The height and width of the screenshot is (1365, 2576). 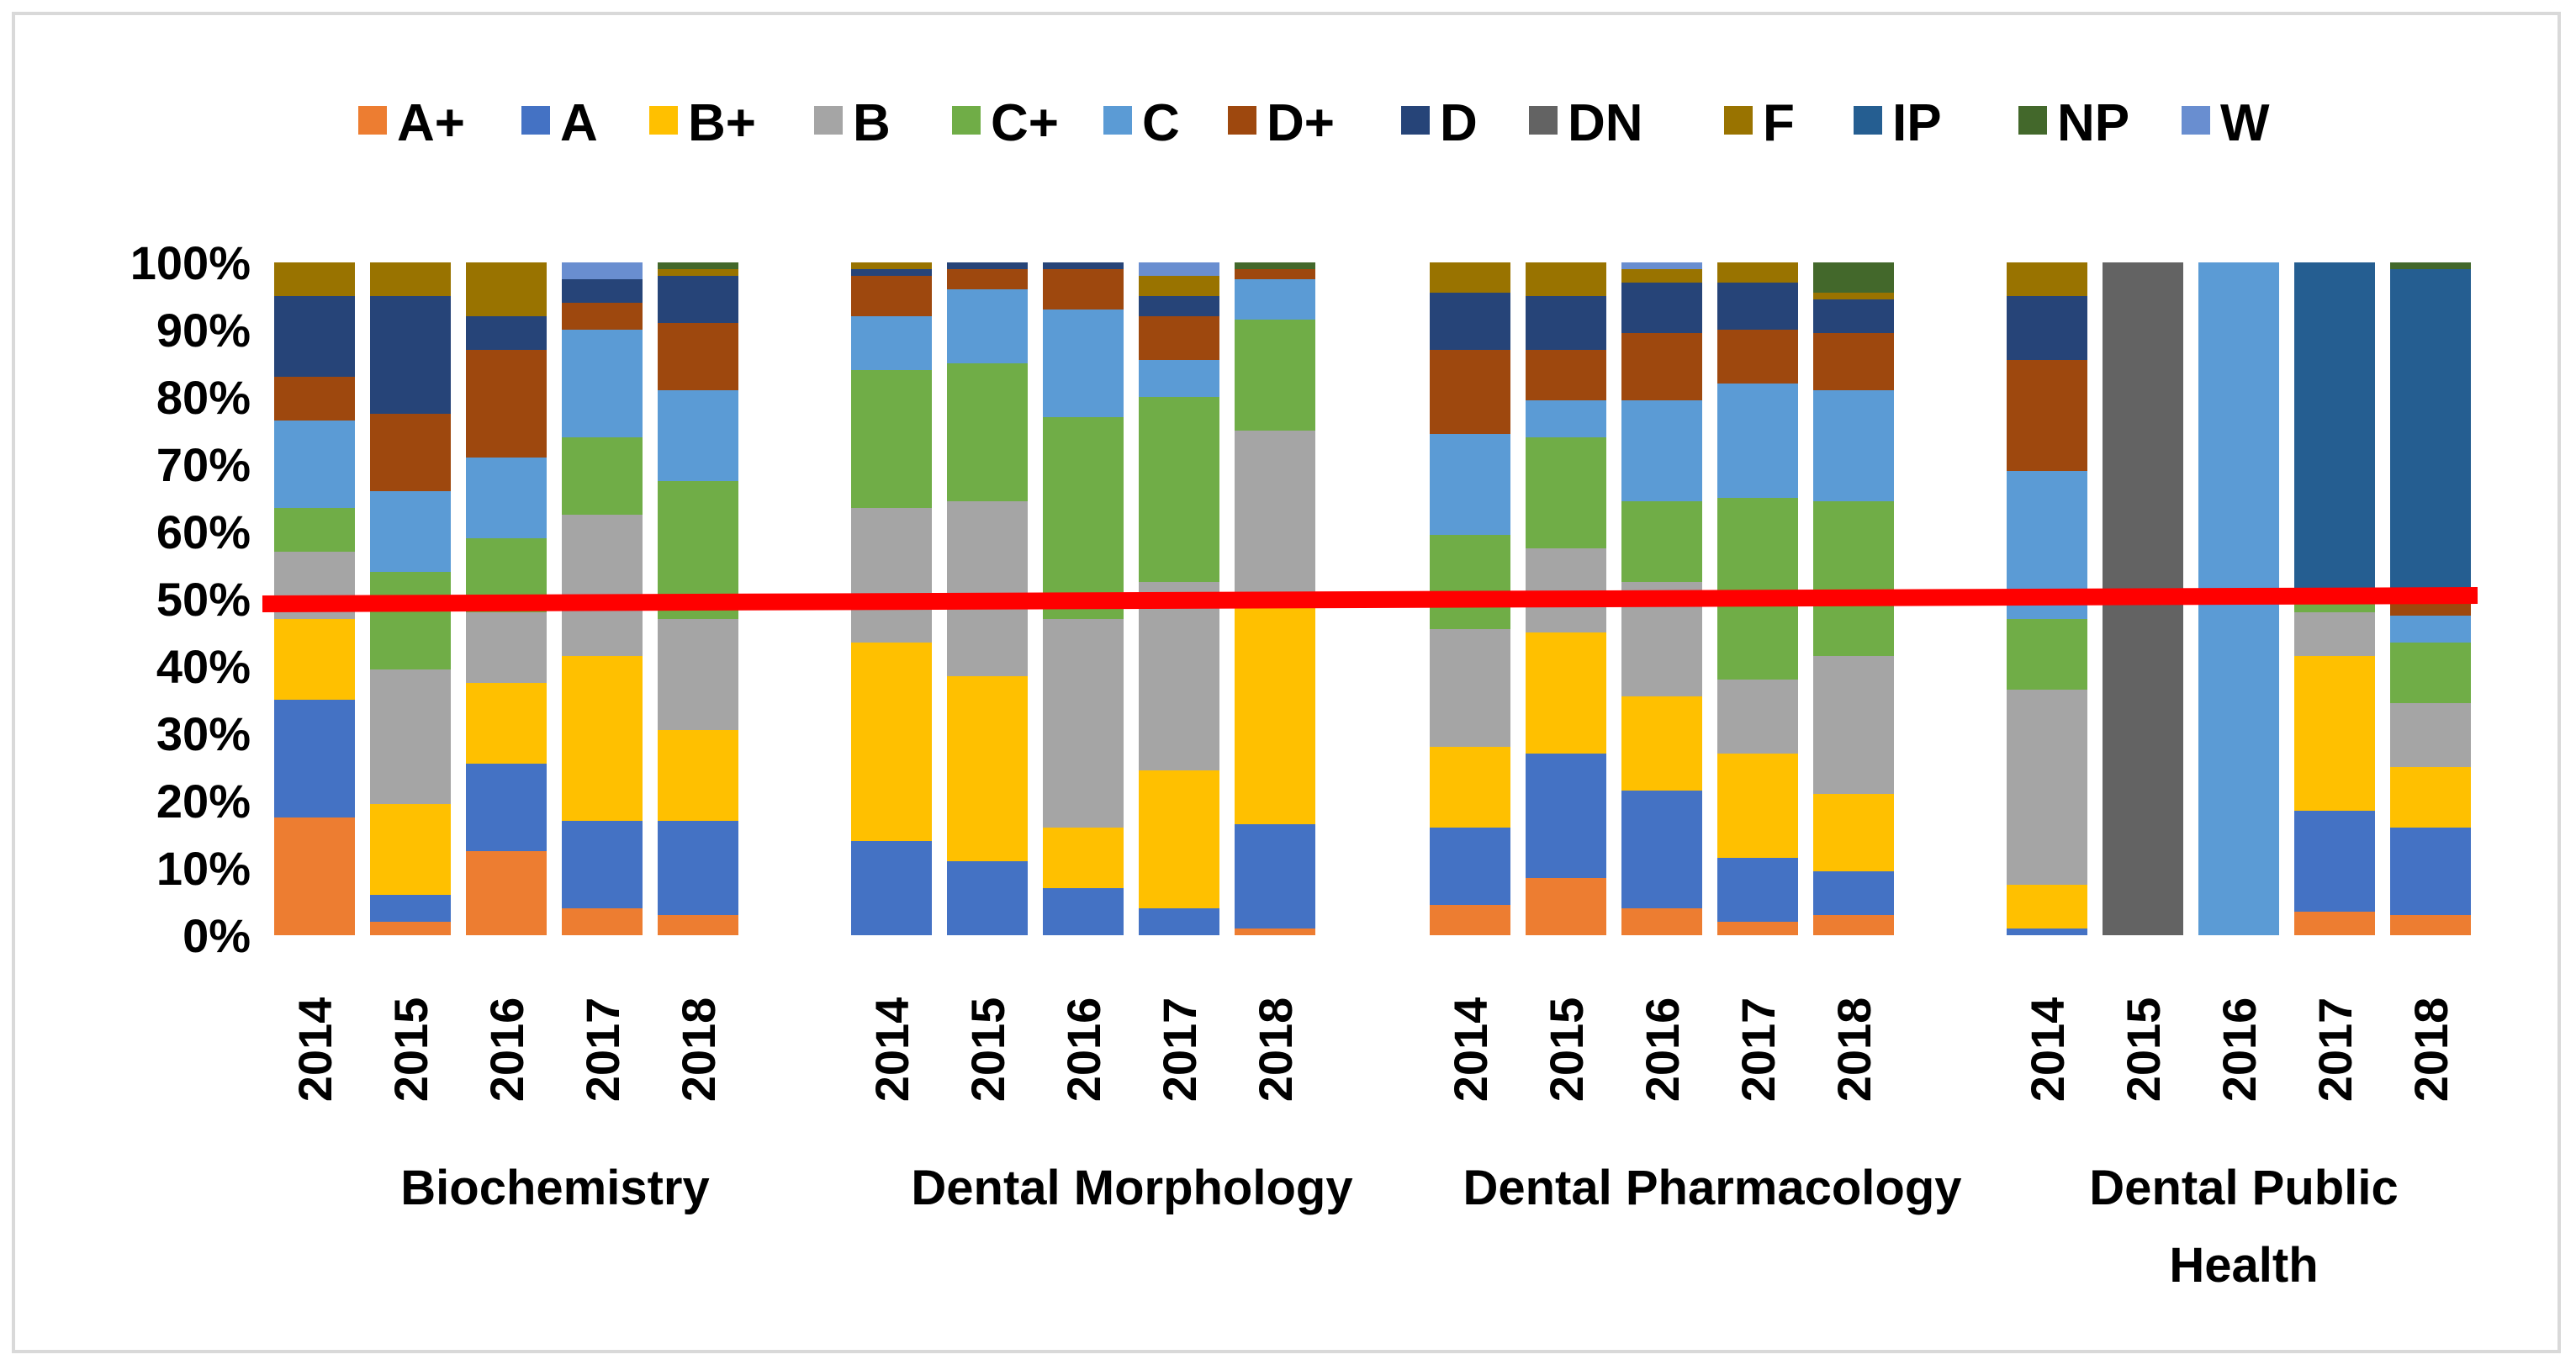 I want to click on bar-segment-biochemistry-2014-A+, so click(x=314, y=876).